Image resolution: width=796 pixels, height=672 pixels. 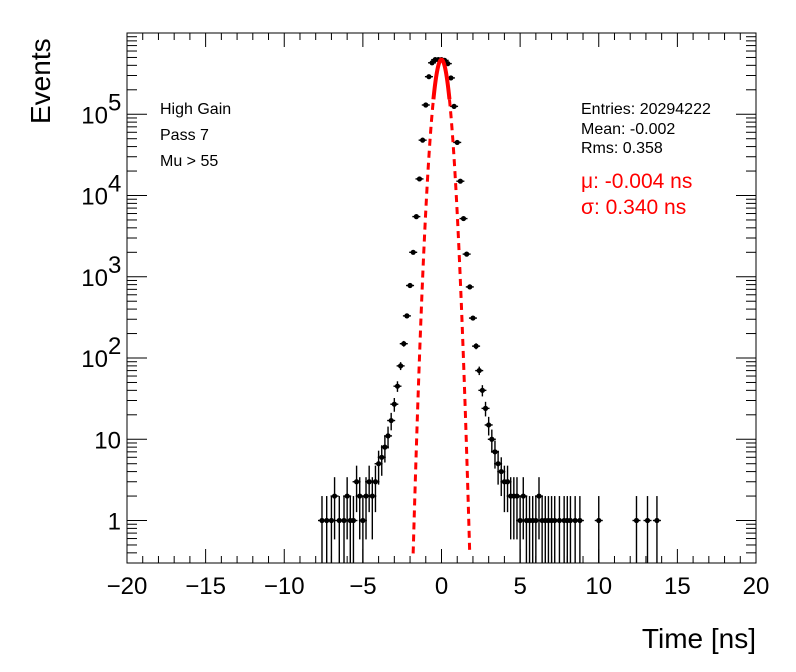 I want to click on x-tick-label: −5, so click(x=362, y=586).